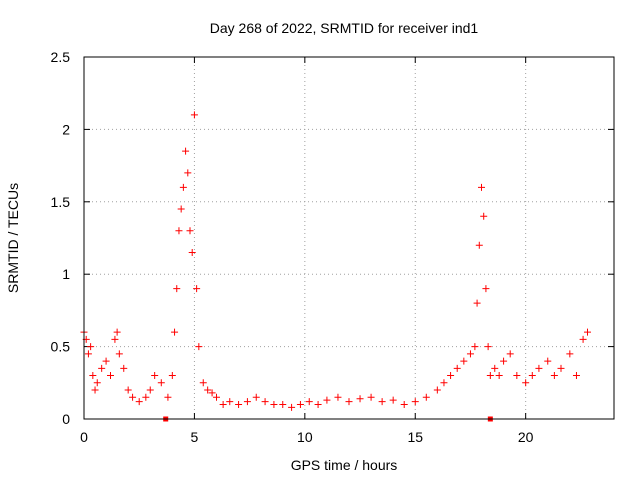 This screenshot has height=480, width=640. I want to click on x-tick-label: 5, so click(195, 437).